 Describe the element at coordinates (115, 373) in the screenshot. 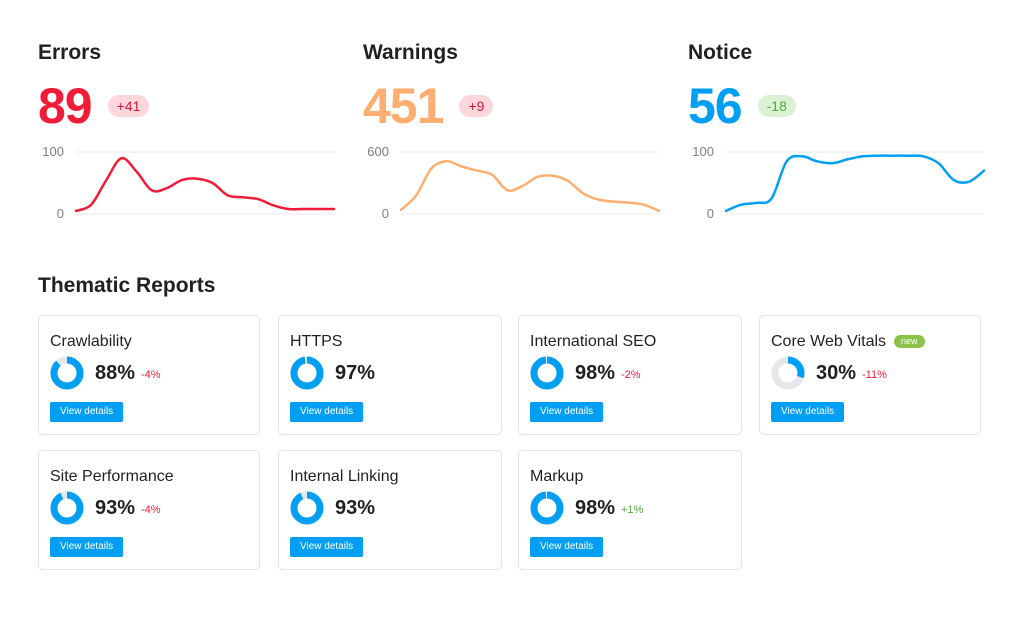

I see `report-percent: 88%` at that location.